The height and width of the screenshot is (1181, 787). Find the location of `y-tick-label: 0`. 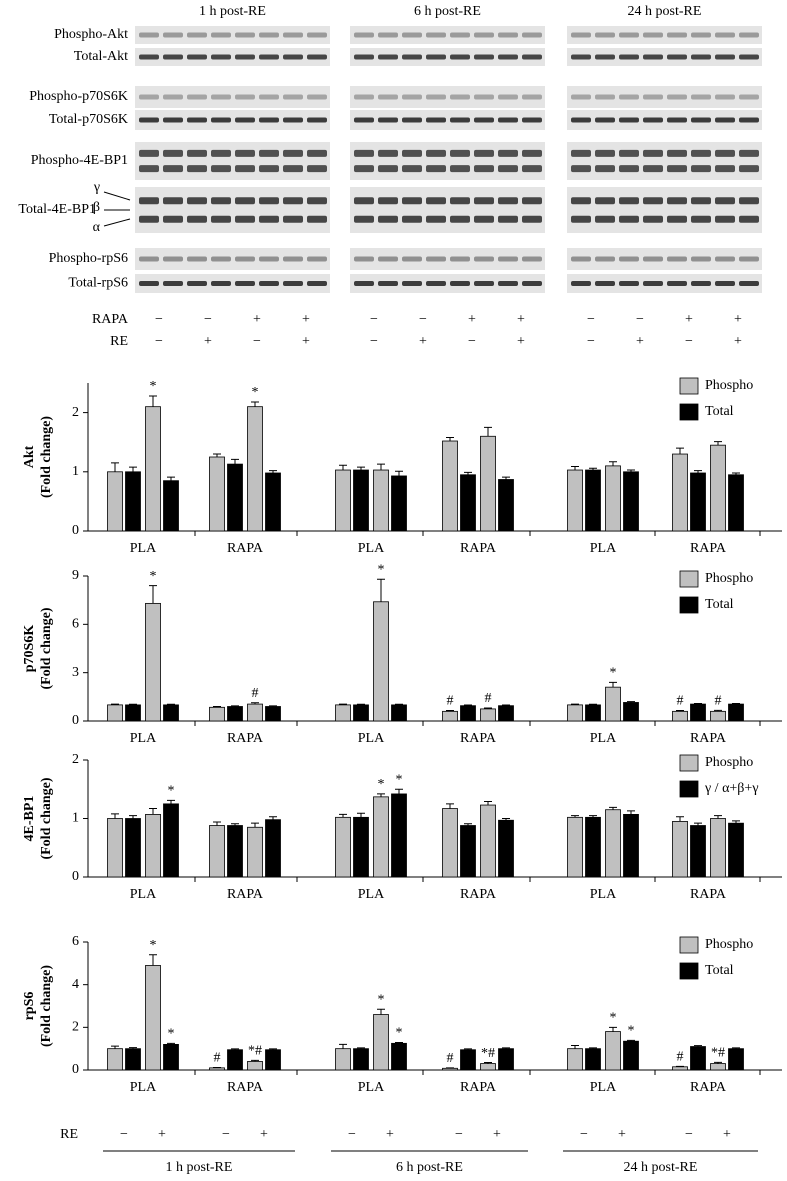

y-tick-label: 0 is located at coordinates (75, 1069).